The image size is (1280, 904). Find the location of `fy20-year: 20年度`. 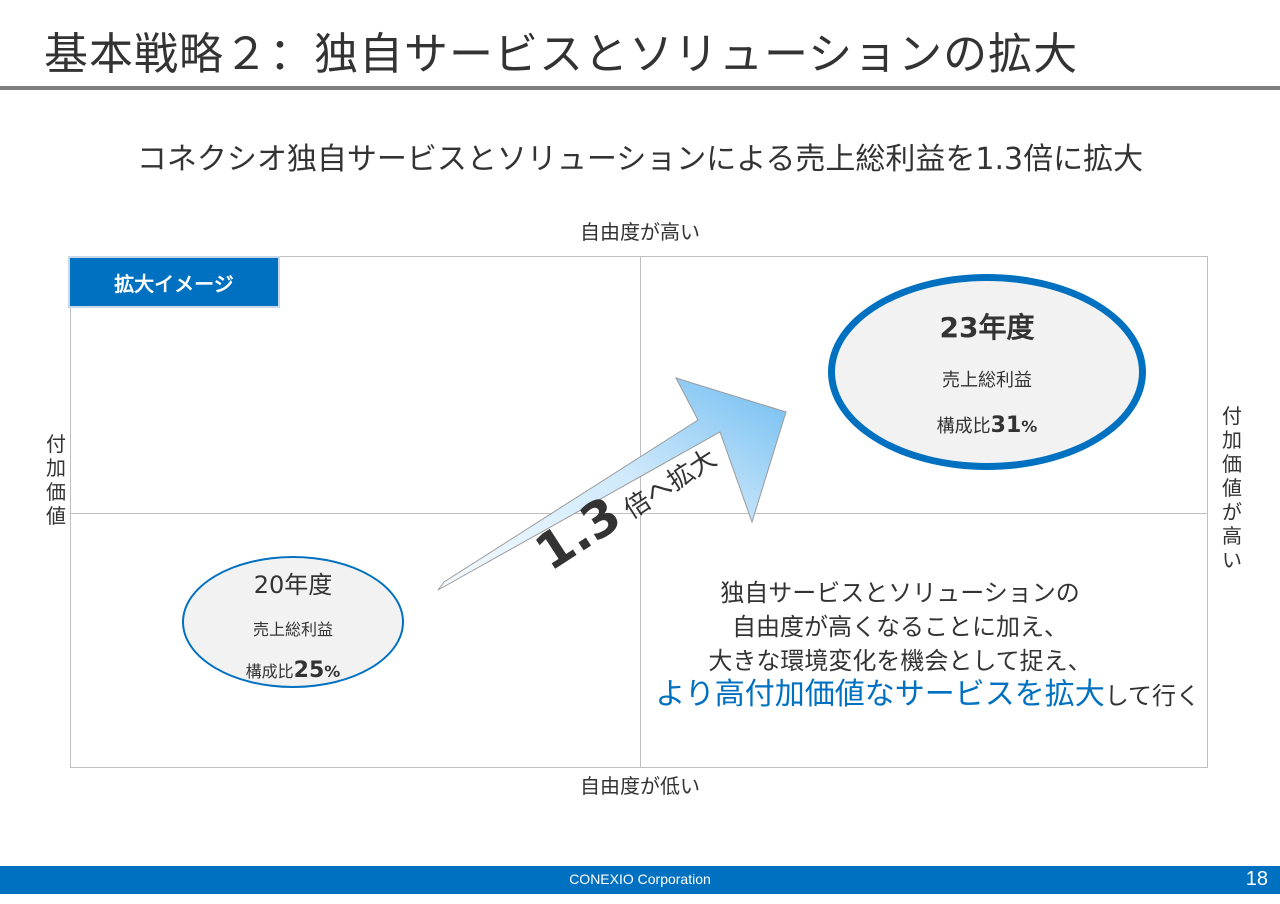

fy20-year: 20年度 is located at coordinates (293, 585).